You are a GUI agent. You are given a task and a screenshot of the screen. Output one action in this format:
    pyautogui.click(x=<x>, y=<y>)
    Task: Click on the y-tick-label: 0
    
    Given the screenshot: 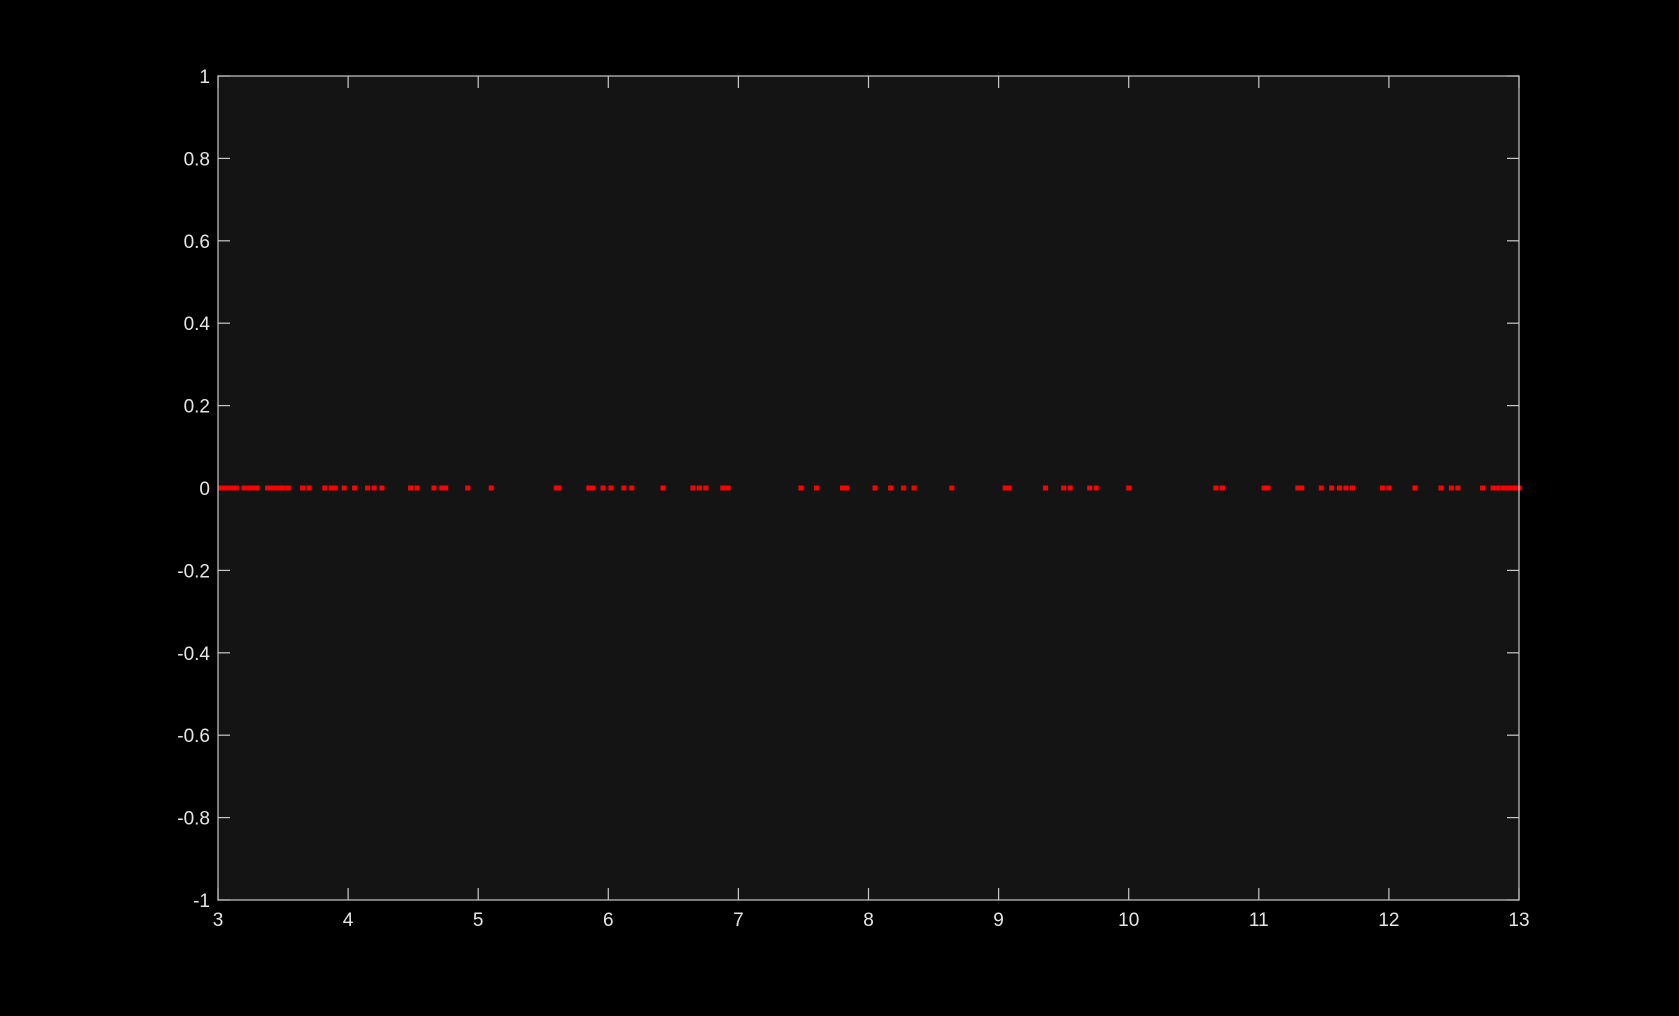 What is the action you would take?
    pyautogui.click(x=204, y=489)
    